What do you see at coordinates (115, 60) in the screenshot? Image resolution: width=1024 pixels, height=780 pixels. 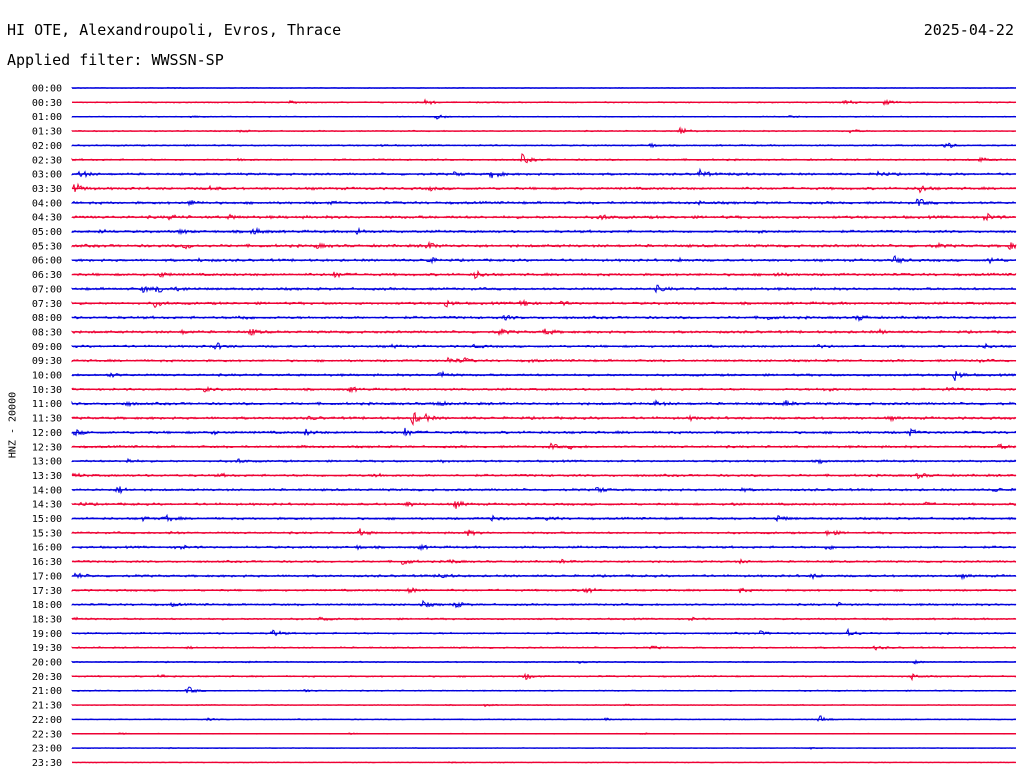 I see `filter-label: Applied filter: WWSSN-SP` at bounding box center [115, 60].